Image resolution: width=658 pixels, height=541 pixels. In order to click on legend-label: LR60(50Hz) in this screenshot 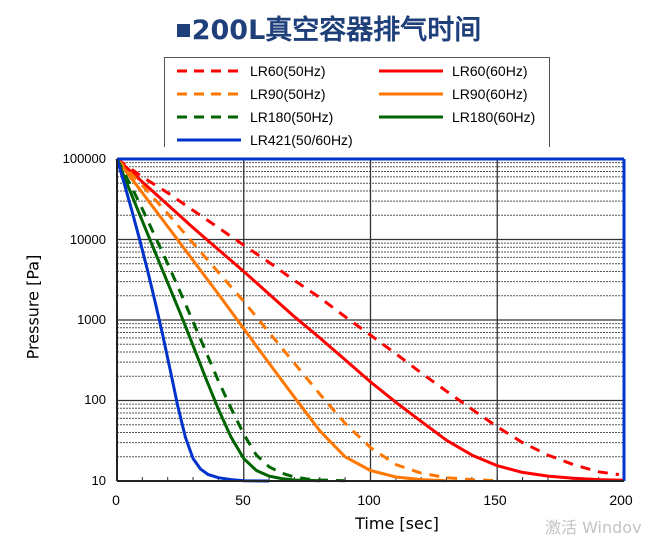, I will do `click(288, 71)`.